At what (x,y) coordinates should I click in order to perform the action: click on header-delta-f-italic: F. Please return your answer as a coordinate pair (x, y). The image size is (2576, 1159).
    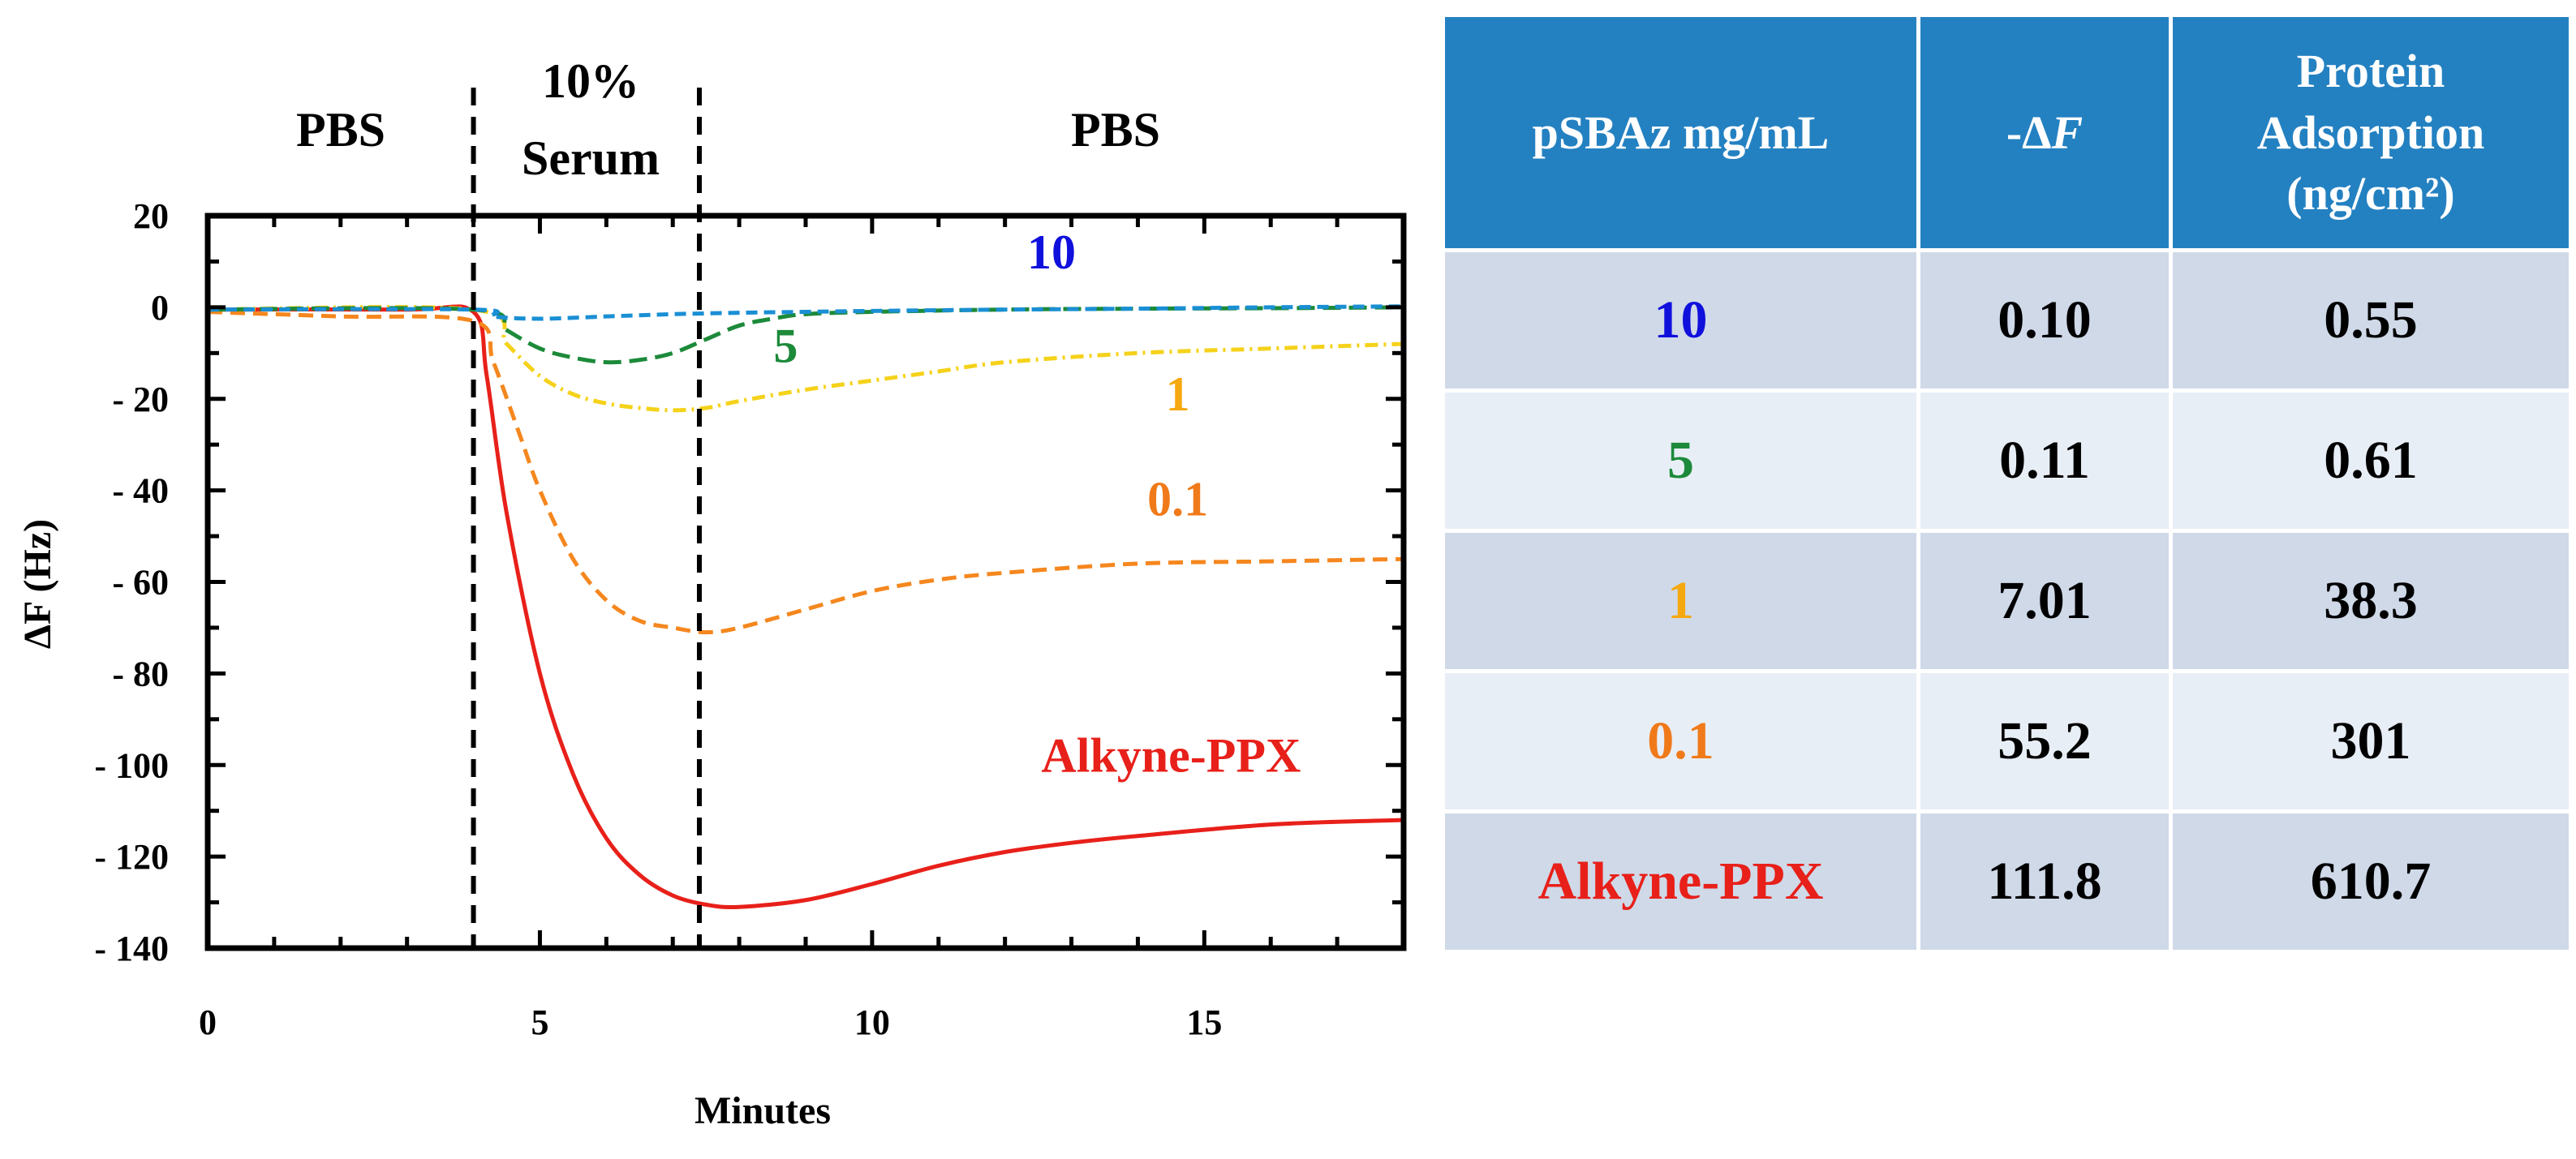
    Looking at the image, I should click on (2067, 132).